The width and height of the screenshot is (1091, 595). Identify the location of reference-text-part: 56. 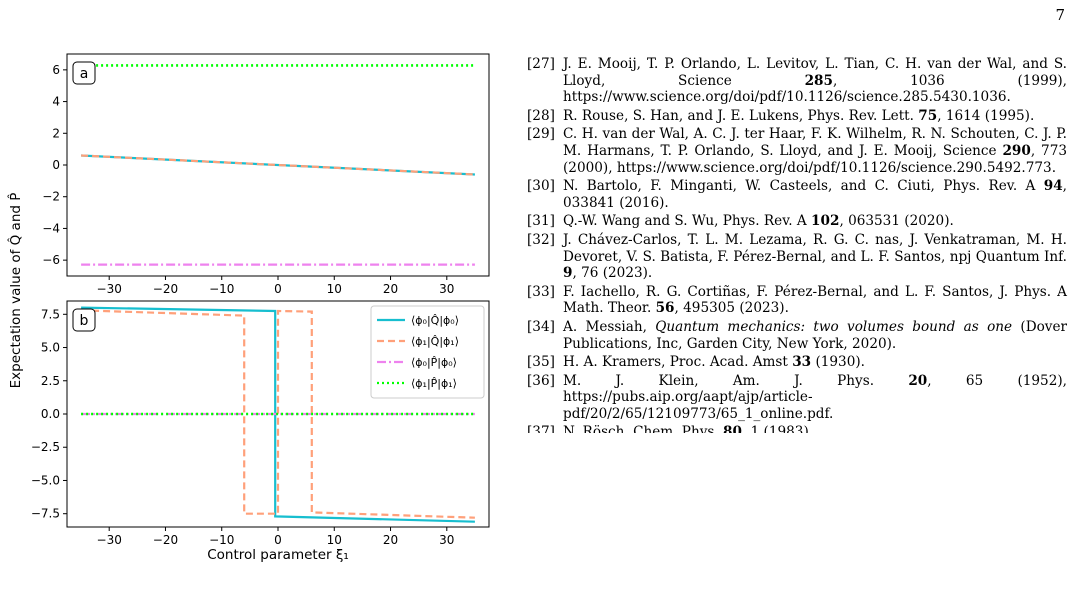
(665, 308).